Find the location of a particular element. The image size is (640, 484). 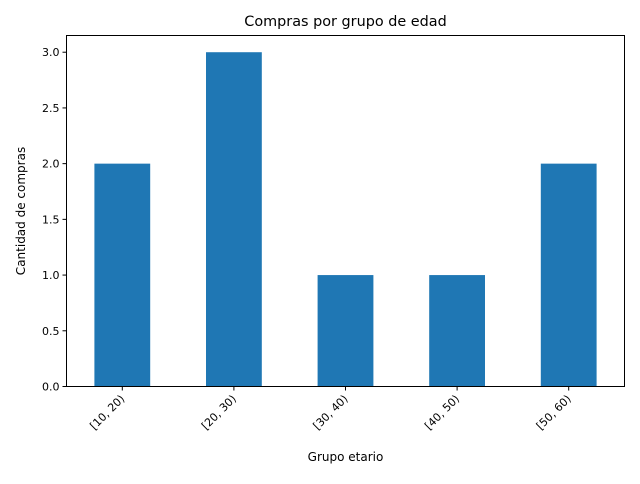

x-tick-label: [50, 60) is located at coordinates (554, 412).